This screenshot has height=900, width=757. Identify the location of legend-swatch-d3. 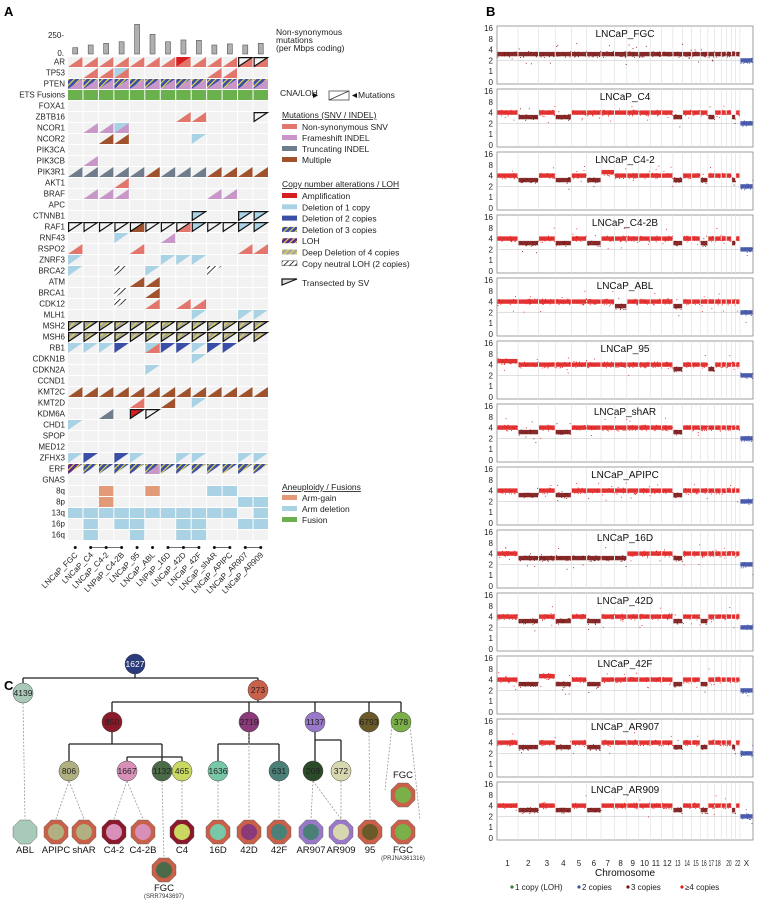
(289, 229).